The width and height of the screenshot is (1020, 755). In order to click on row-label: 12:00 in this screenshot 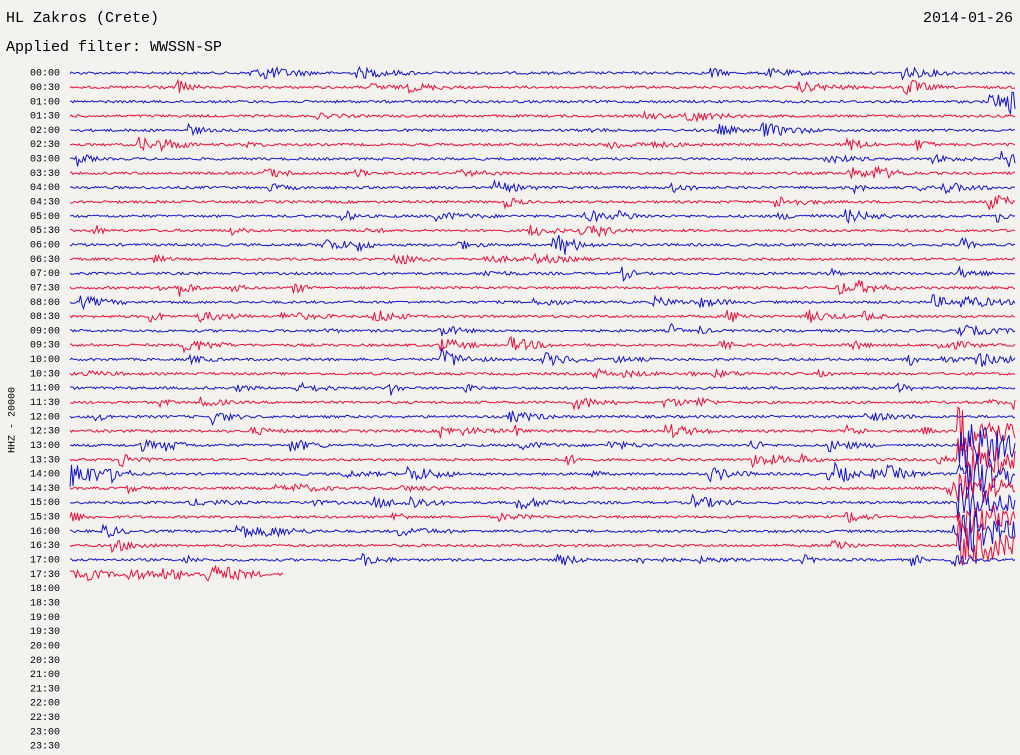, I will do `click(45, 417)`.